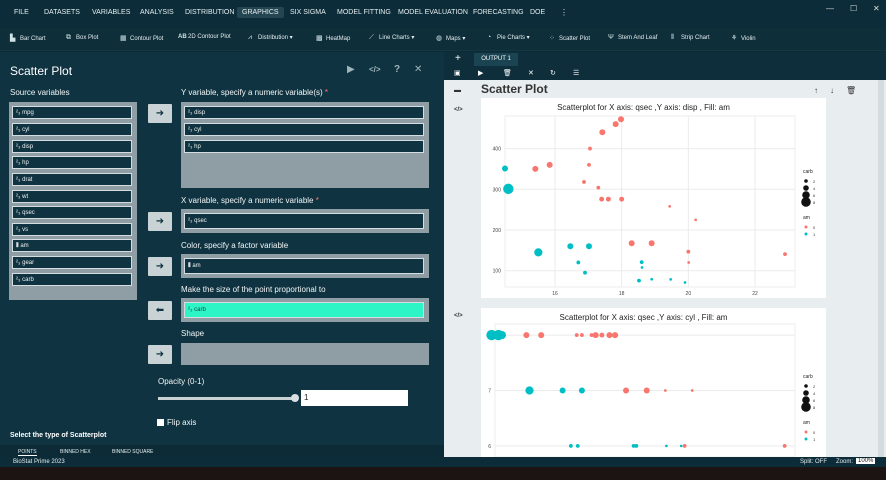 This screenshot has width=886, height=480. What do you see at coordinates (553, 73) in the screenshot?
I see `refresh-icon: ↻` at bounding box center [553, 73].